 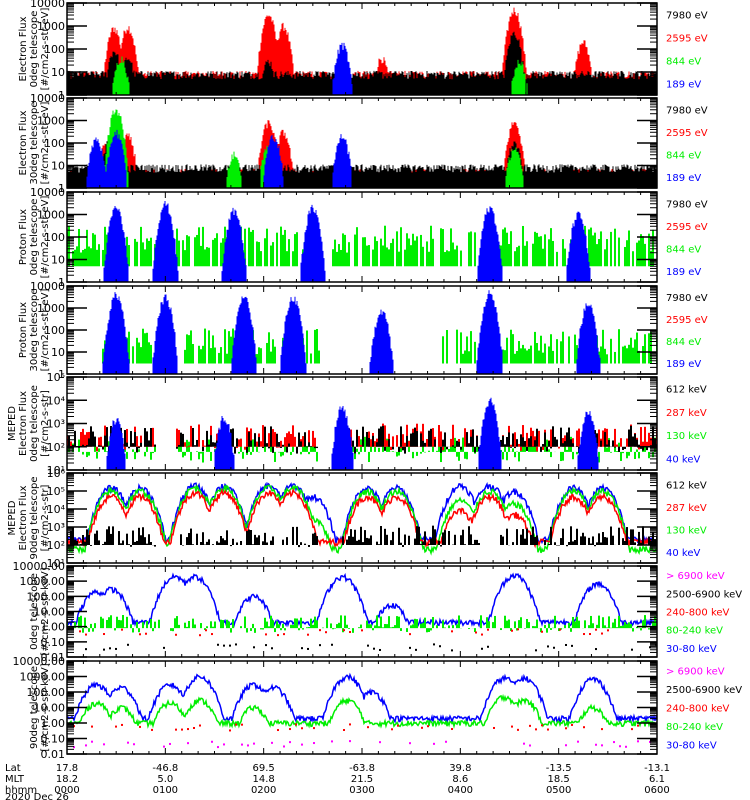 I want to click on legend-entry: 287 keV, so click(x=686, y=413).